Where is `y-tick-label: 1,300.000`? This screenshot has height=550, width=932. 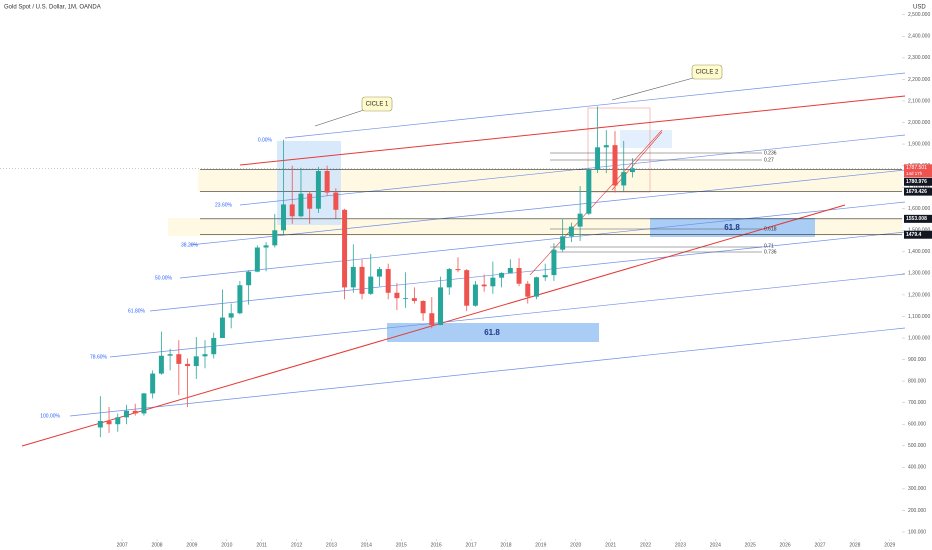
y-tick-label: 1,300.000 is located at coordinates (919, 274).